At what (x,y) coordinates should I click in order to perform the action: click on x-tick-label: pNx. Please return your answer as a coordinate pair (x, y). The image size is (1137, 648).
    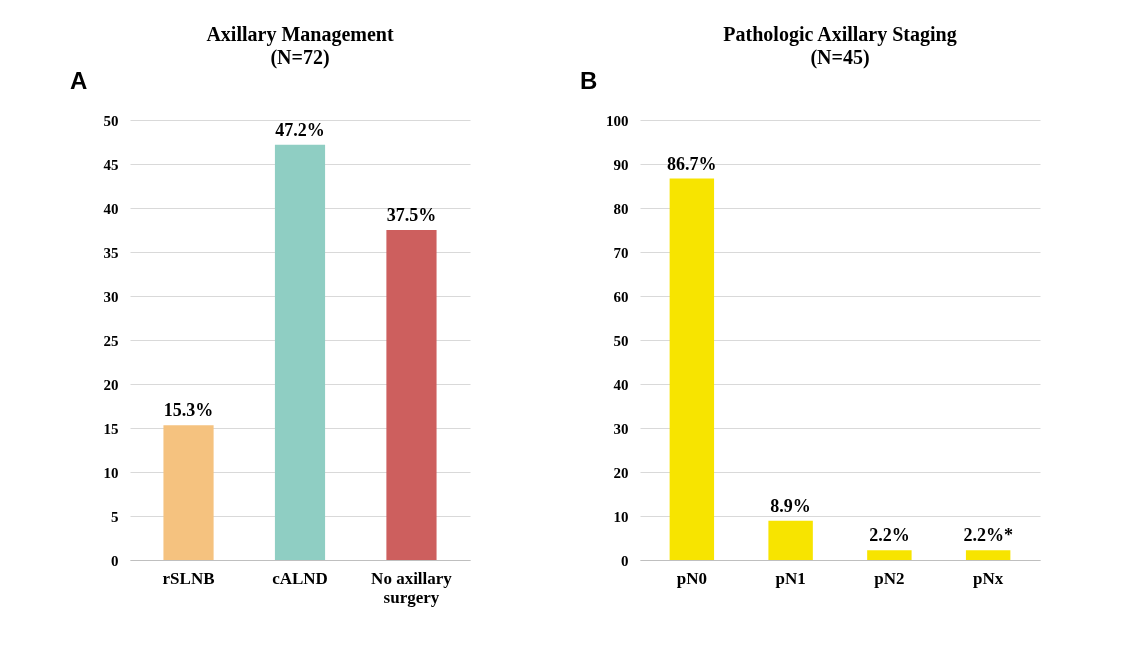
    Looking at the image, I should click on (988, 578).